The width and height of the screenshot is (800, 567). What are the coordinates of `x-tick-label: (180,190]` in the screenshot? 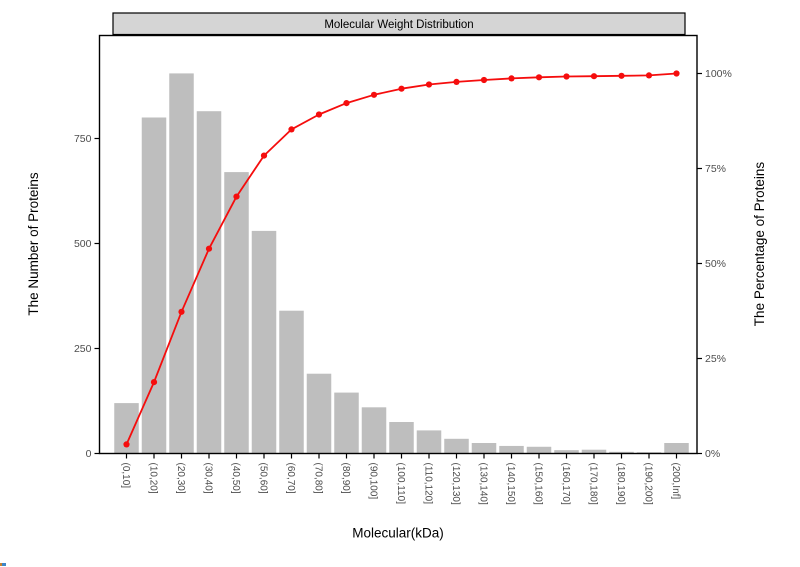 It's located at (620, 484).